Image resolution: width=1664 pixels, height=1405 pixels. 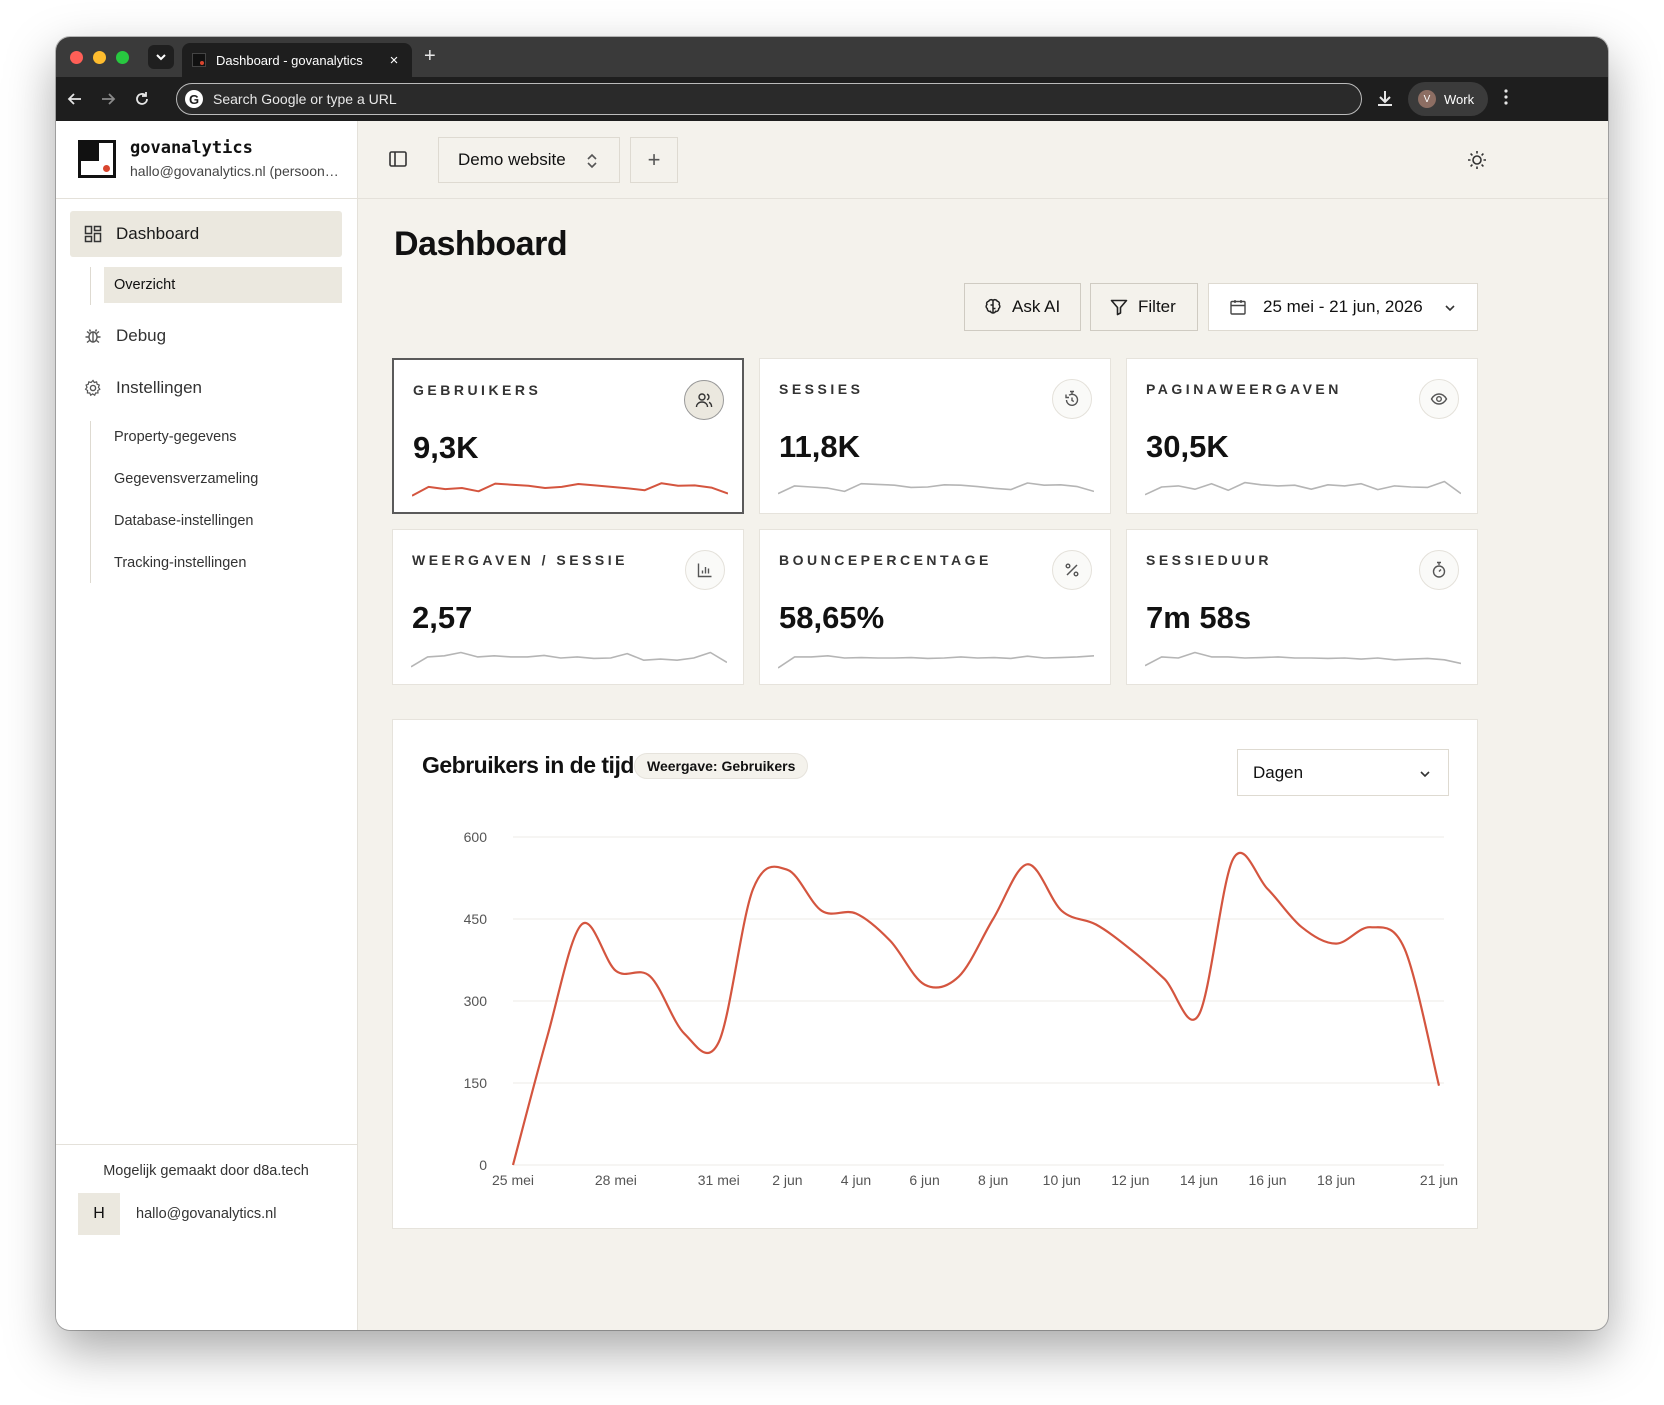 What do you see at coordinates (1427, 99) in the screenshot?
I see `profile-avatar: V` at bounding box center [1427, 99].